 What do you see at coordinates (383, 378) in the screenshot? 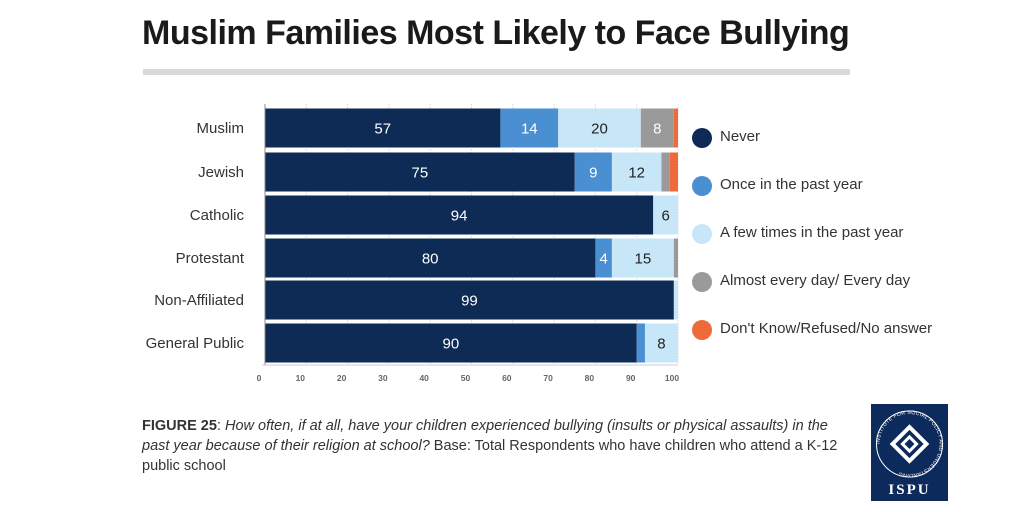
I see `x-tick-label: 30` at bounding box center [383, 378].